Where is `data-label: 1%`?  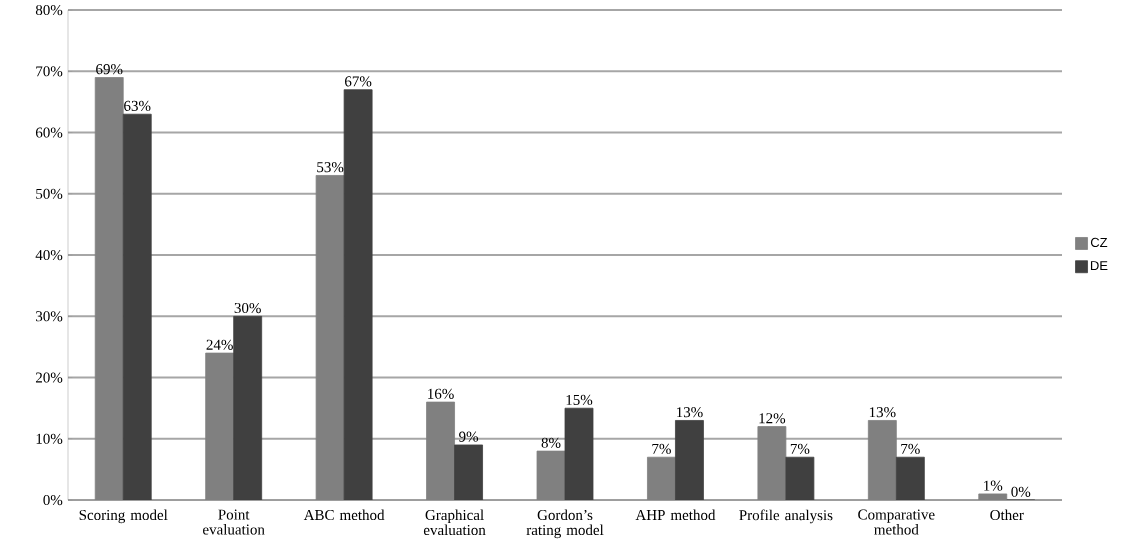
data-label: 1% is located at coordinates (993, 485).